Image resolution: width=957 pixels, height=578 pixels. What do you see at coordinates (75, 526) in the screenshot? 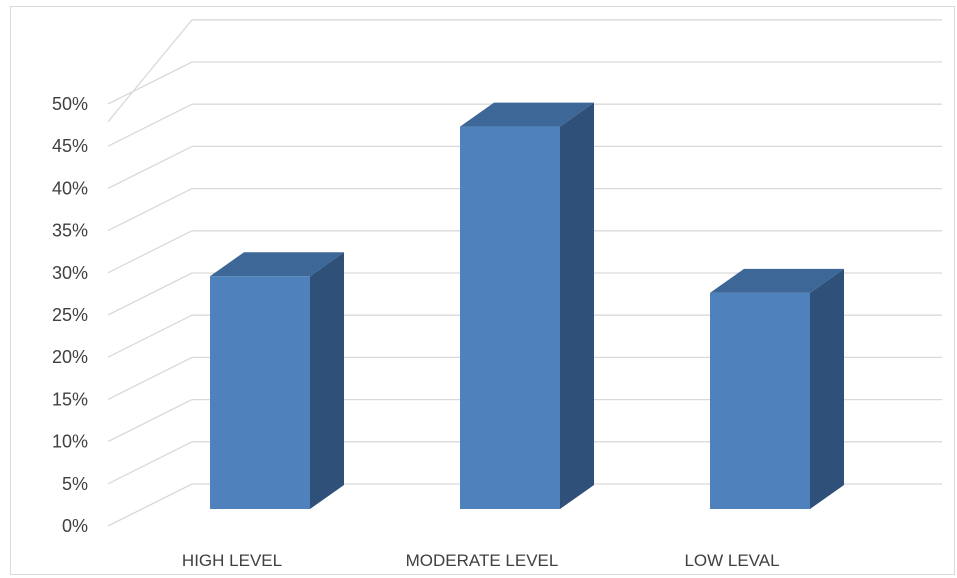
I see `y-tick-label: 0%` at bounding box center [75, 526].